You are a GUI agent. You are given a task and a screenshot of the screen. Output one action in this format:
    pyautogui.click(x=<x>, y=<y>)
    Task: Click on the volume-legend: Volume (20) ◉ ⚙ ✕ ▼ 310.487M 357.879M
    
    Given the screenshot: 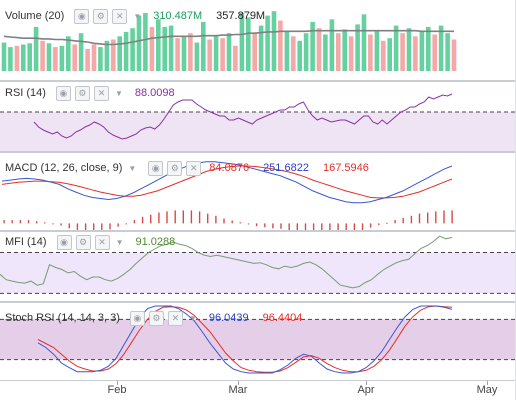 What is the action you would take?
    pyautogui.click(x=140, y=16)
    